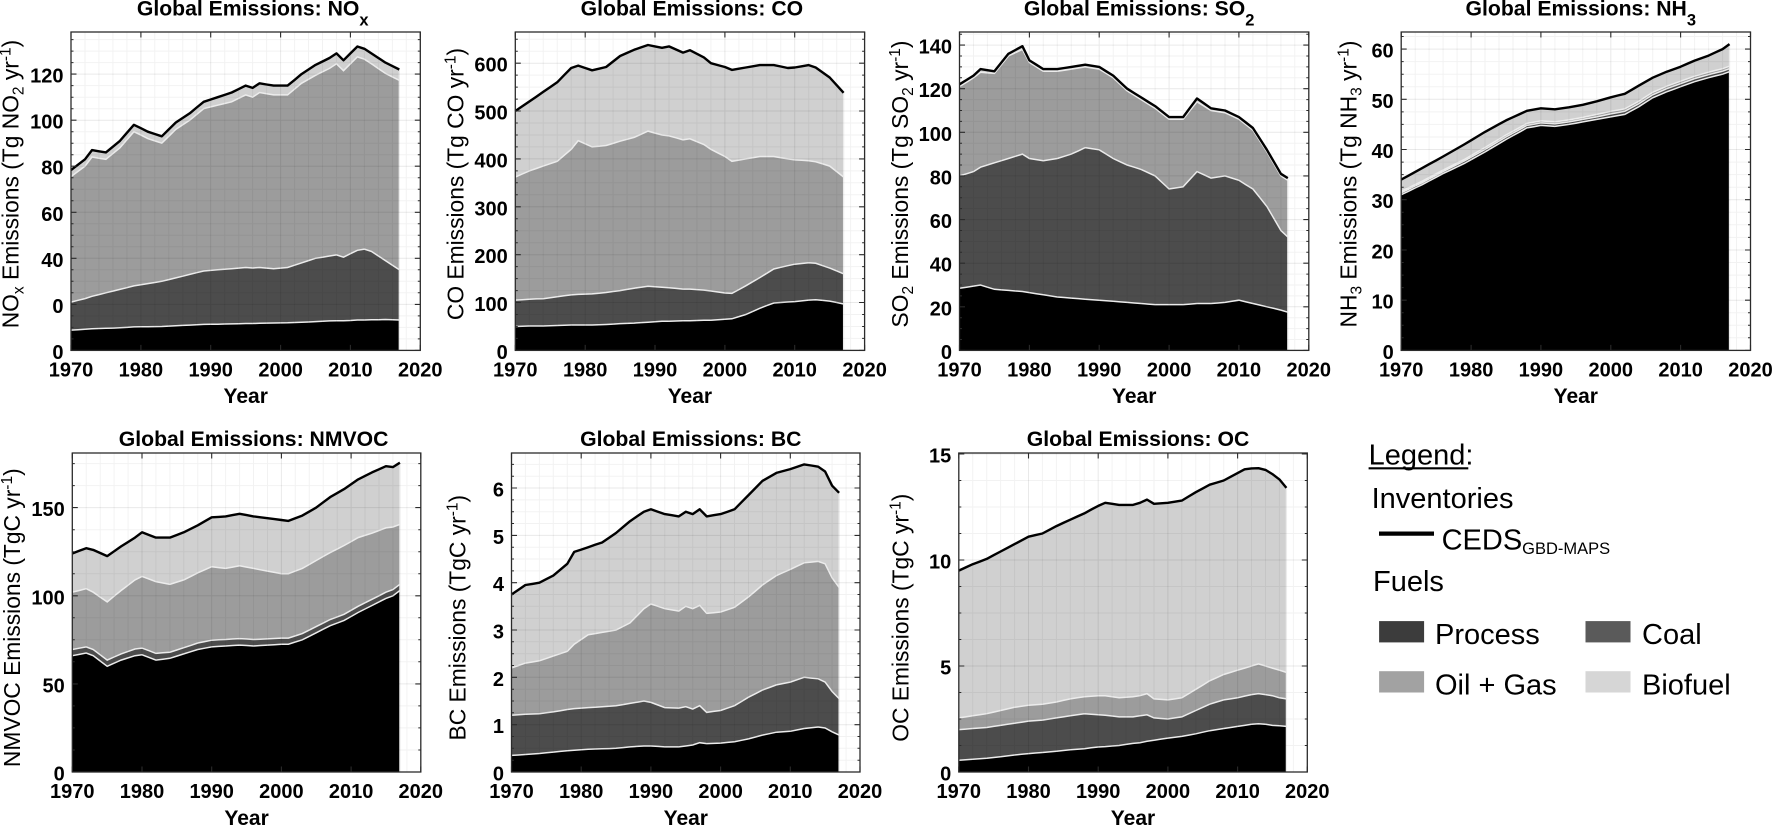 This screenshot has height=831, width=1773. I want to click on svg-text: OC Emissions (TgC yr-1​), so click(901, 618).